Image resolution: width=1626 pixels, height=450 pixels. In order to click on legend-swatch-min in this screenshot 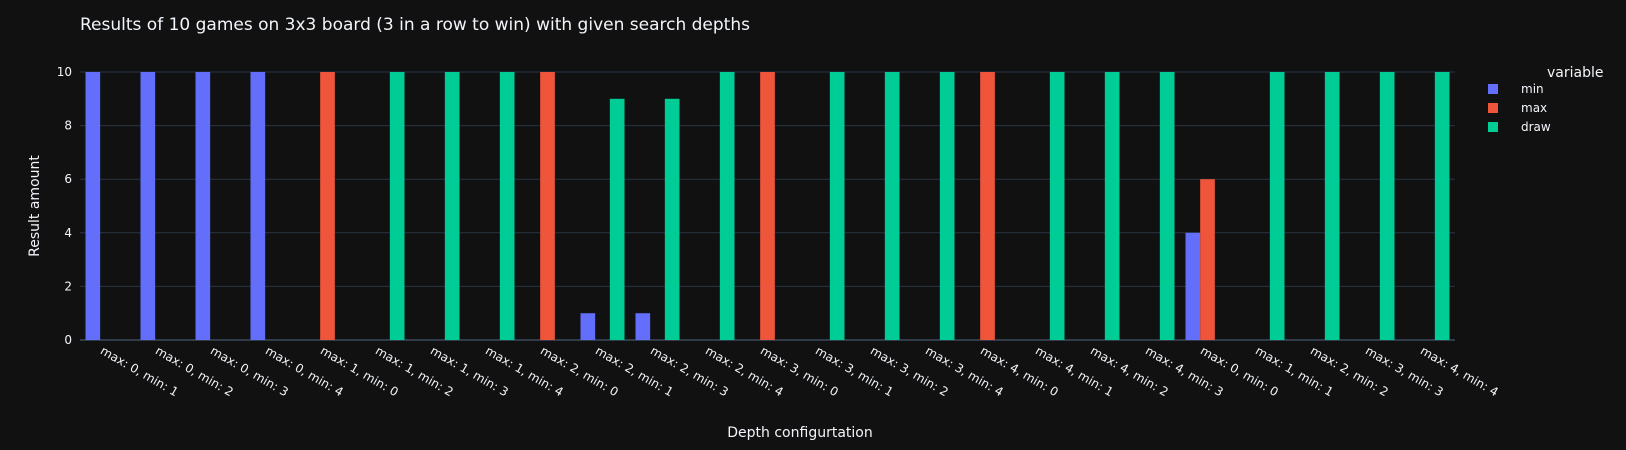, I will do `click(1493, 89)`.